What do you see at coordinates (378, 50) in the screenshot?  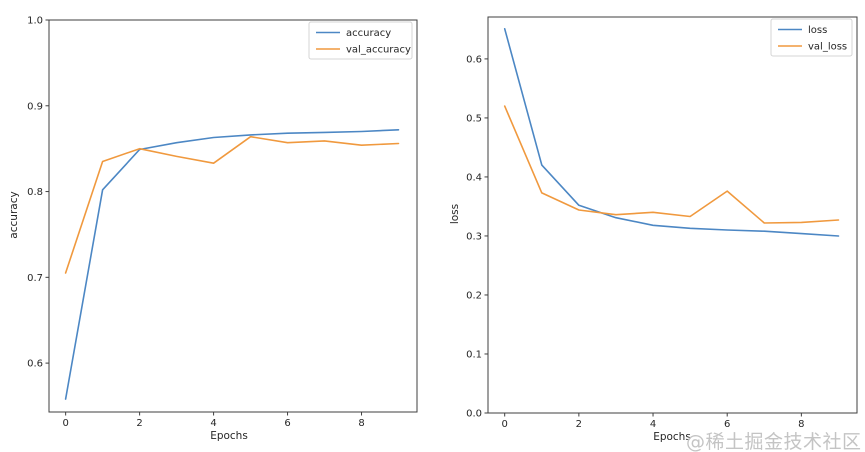 I see `legend-label: val_accuracy` at bounding box center [378, 50].